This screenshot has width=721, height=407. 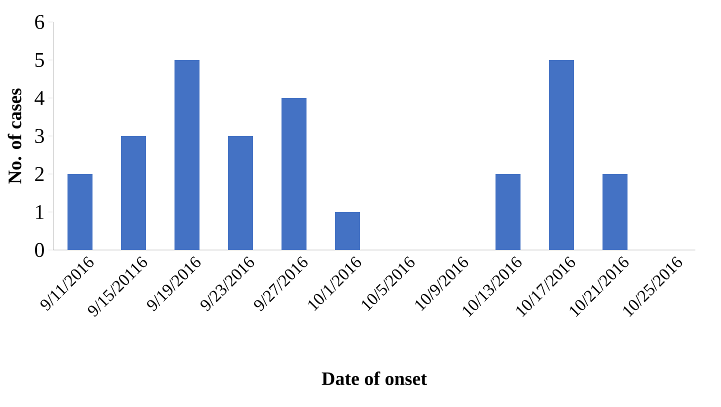 What do you see at coordinates (374, 379) in the screenshot?
I see `x-axis-title: Date of onset` at bounding box center [374, 379].